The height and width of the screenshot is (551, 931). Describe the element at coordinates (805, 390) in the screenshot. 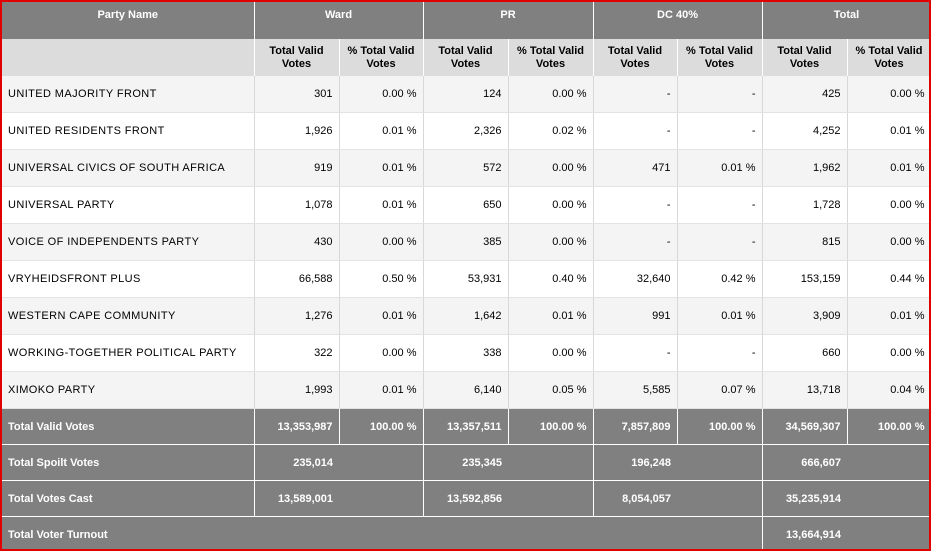

I see `votes-cell: 13,718` at that location.